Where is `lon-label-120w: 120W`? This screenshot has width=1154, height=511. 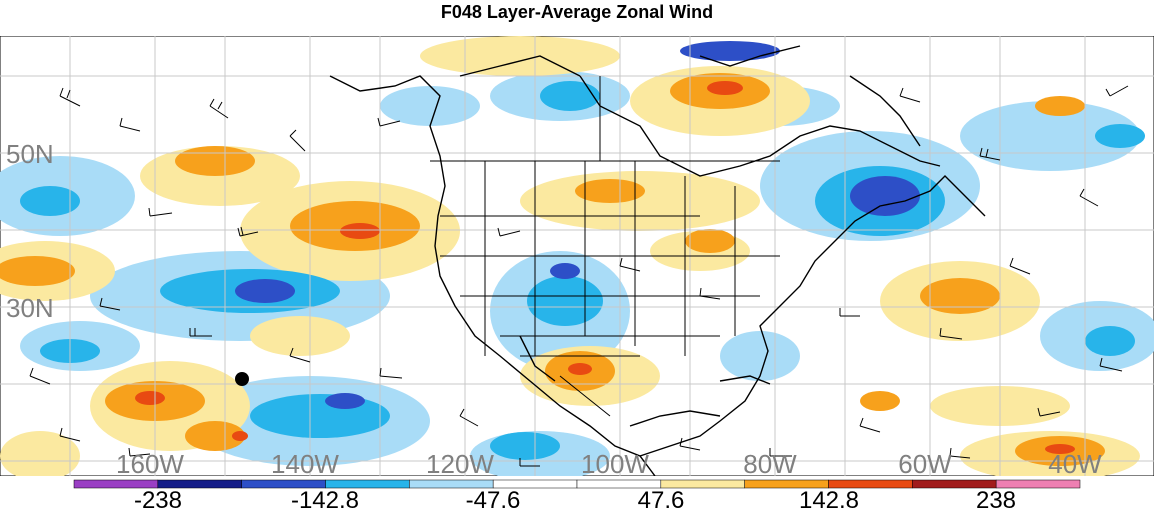 lon-label-120w: 120W is located at coordinates (460, 462).